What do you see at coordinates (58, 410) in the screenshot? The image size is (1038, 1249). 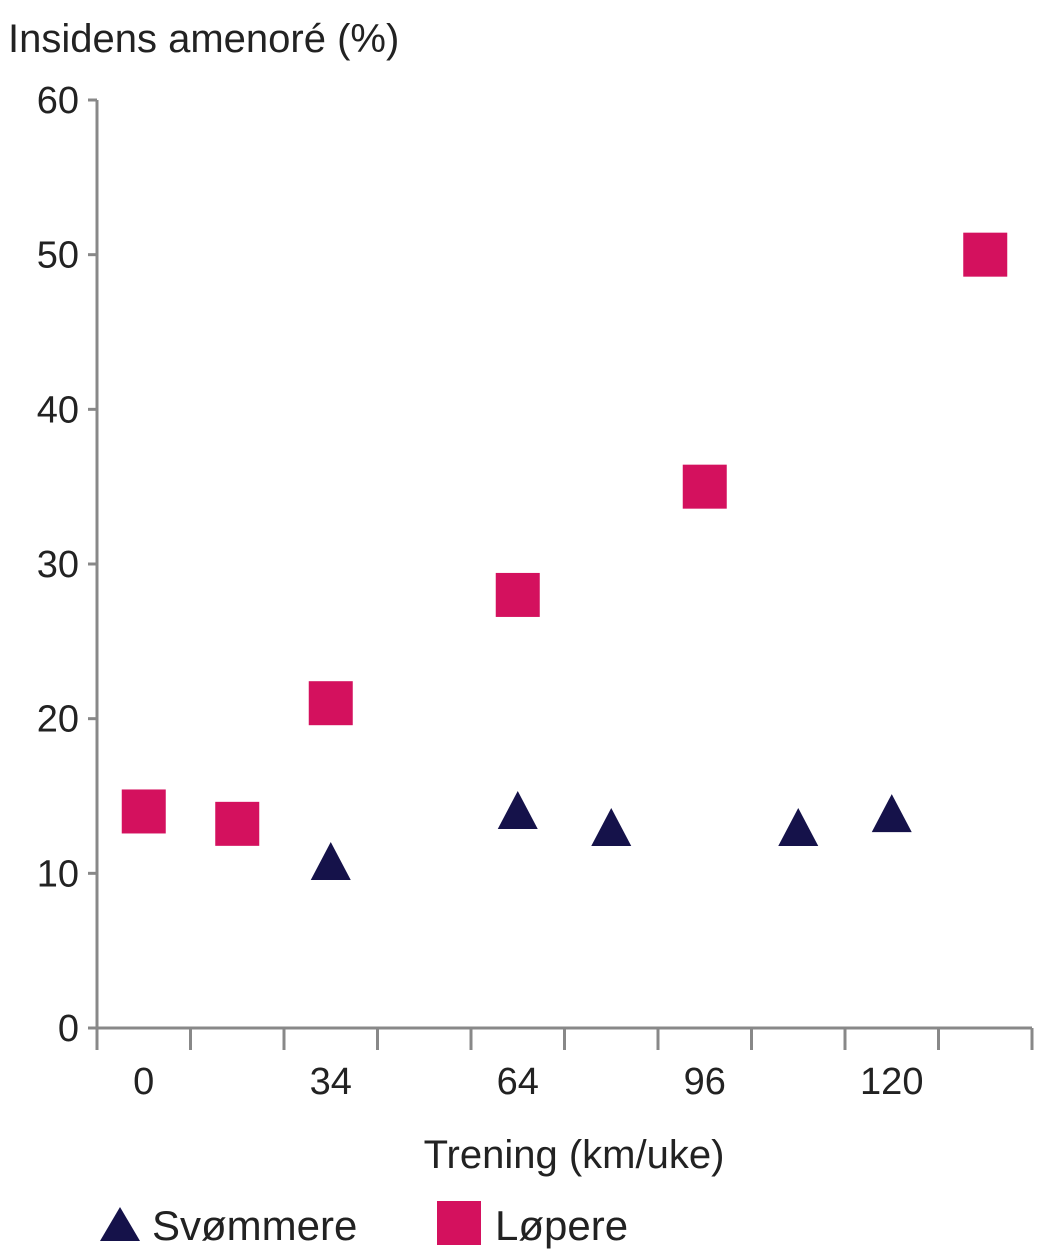 I see `y-tick-label: 40` at bounding box center [58, 410].